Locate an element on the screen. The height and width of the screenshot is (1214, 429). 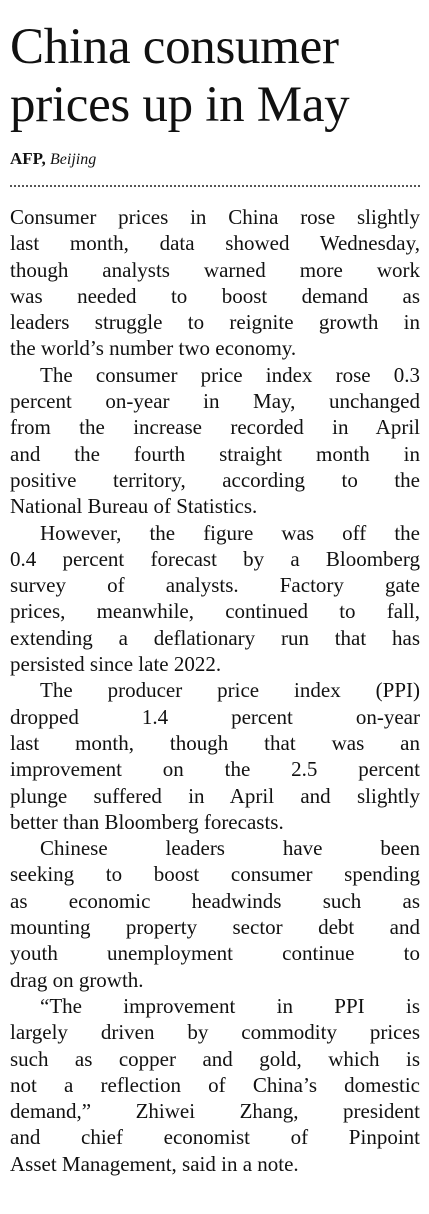
text-line: 0.4 percent forecast by a Bloomberg is located at coordinates (215, 558).